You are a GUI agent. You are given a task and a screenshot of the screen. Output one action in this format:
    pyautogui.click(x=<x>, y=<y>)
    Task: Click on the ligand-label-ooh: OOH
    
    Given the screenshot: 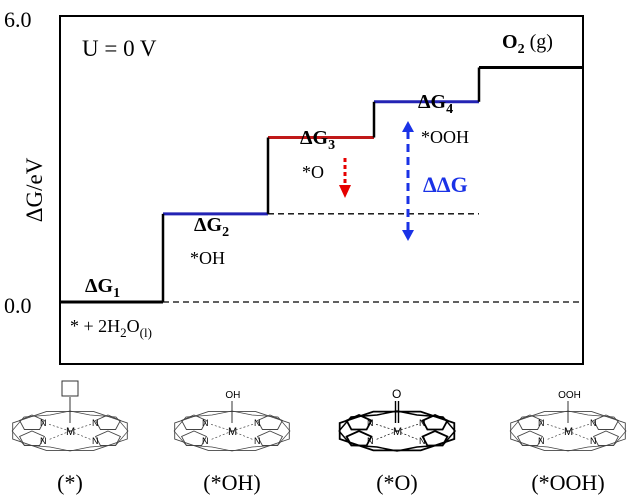 What is the action you would take?
    pyautogui.click(x=569, y=395)
    